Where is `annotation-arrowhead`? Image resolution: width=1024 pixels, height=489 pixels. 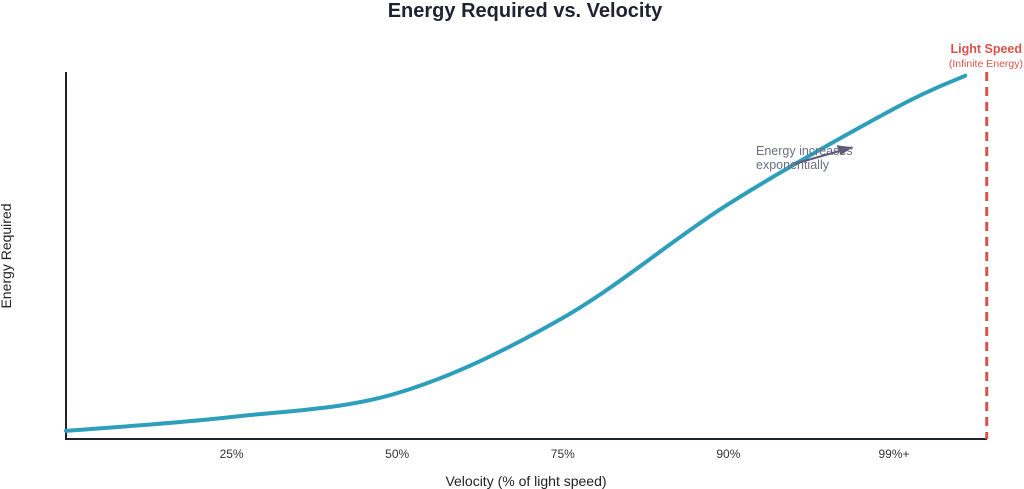 annotation-arrowhead is located at coordinates (844, 150).